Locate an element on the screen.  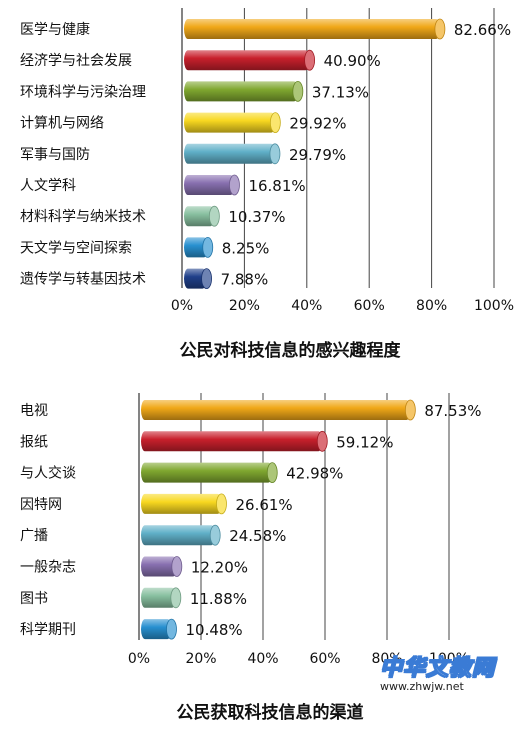
watermark: 中华文教网 www.zhwjw.net is located at coordinates (440, 674).